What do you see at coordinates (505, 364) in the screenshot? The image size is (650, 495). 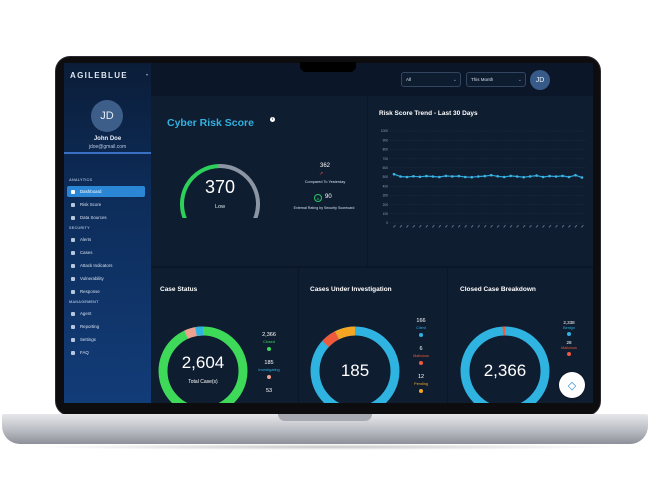 I see `closed-breakdown-donut` at bounding box center [505, 364].